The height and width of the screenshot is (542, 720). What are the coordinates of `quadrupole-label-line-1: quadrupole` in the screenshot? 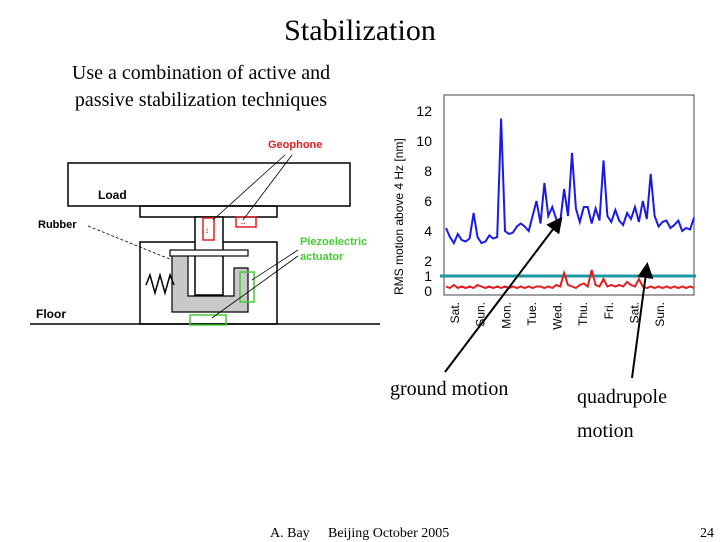 It's located at (622, 397).